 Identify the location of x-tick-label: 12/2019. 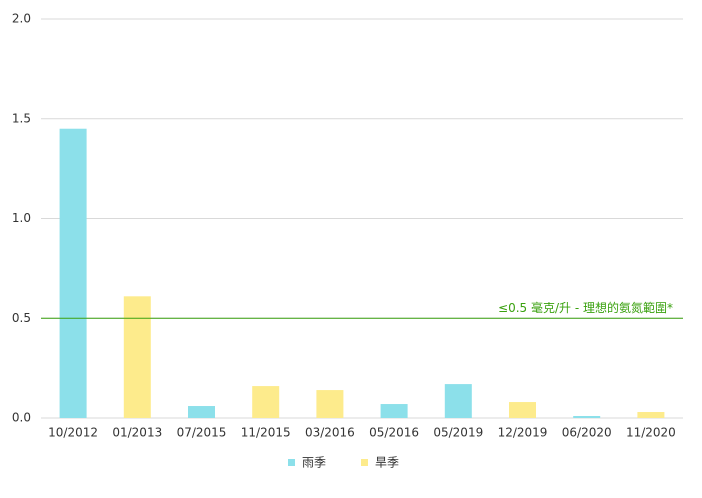
(523, 433).